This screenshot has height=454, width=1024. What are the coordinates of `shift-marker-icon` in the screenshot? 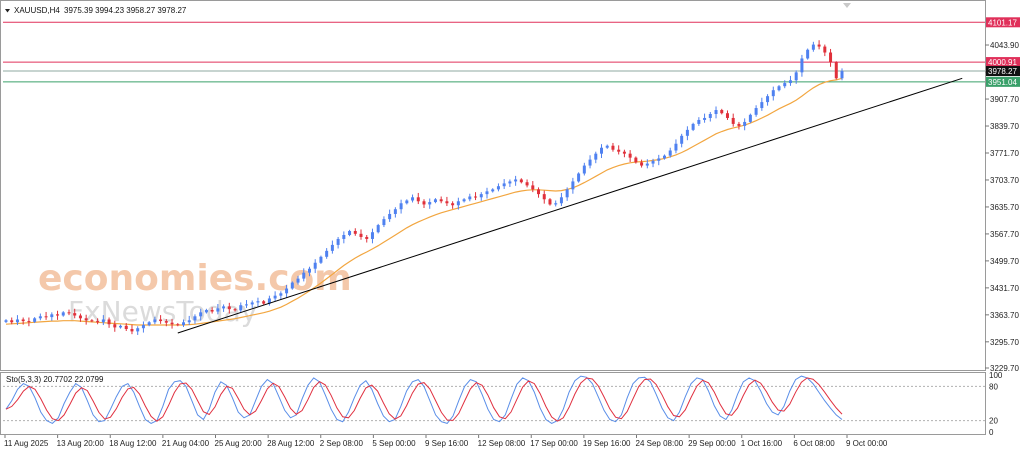 It's located at (847, 5).